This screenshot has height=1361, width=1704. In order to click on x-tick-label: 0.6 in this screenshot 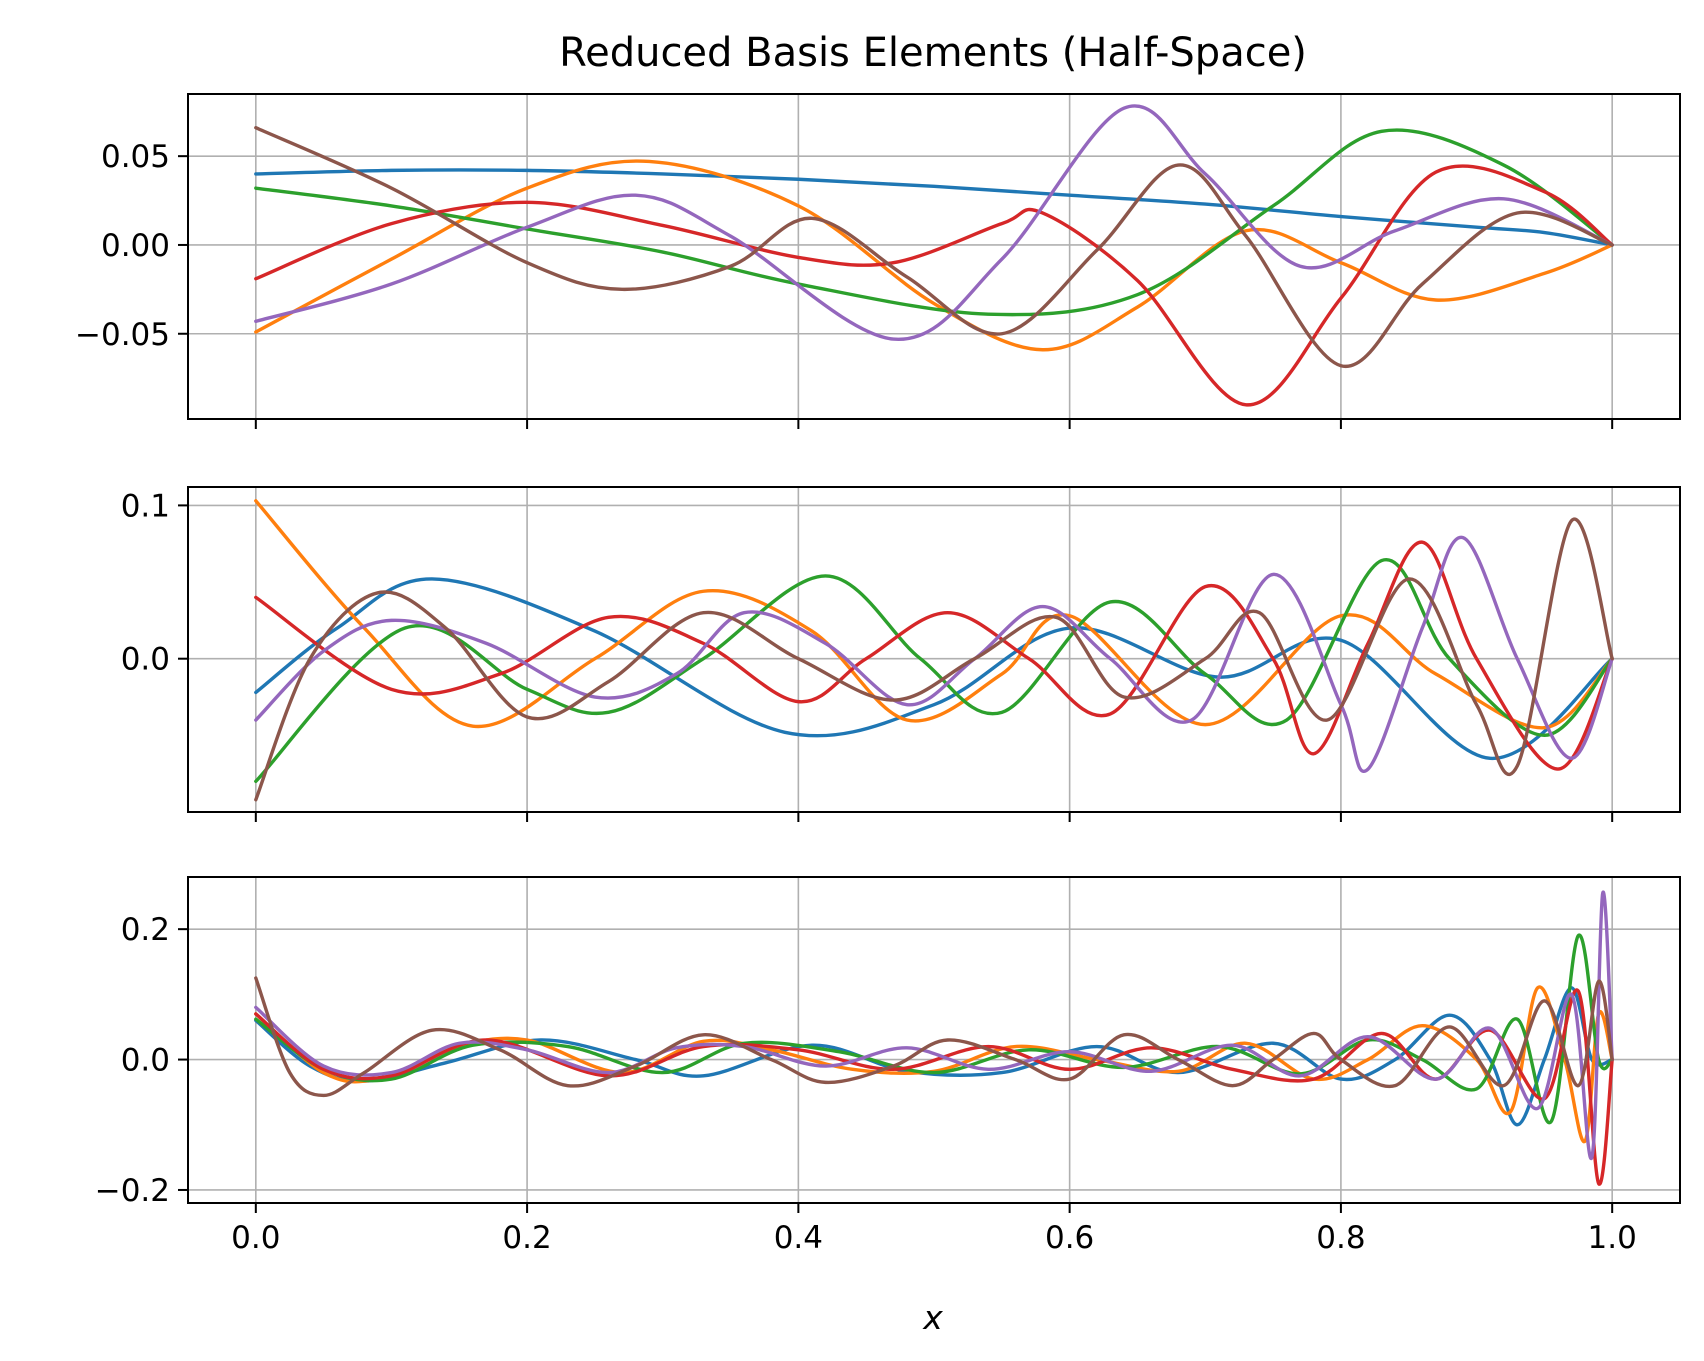, I will do `click(1069, 1238)`.